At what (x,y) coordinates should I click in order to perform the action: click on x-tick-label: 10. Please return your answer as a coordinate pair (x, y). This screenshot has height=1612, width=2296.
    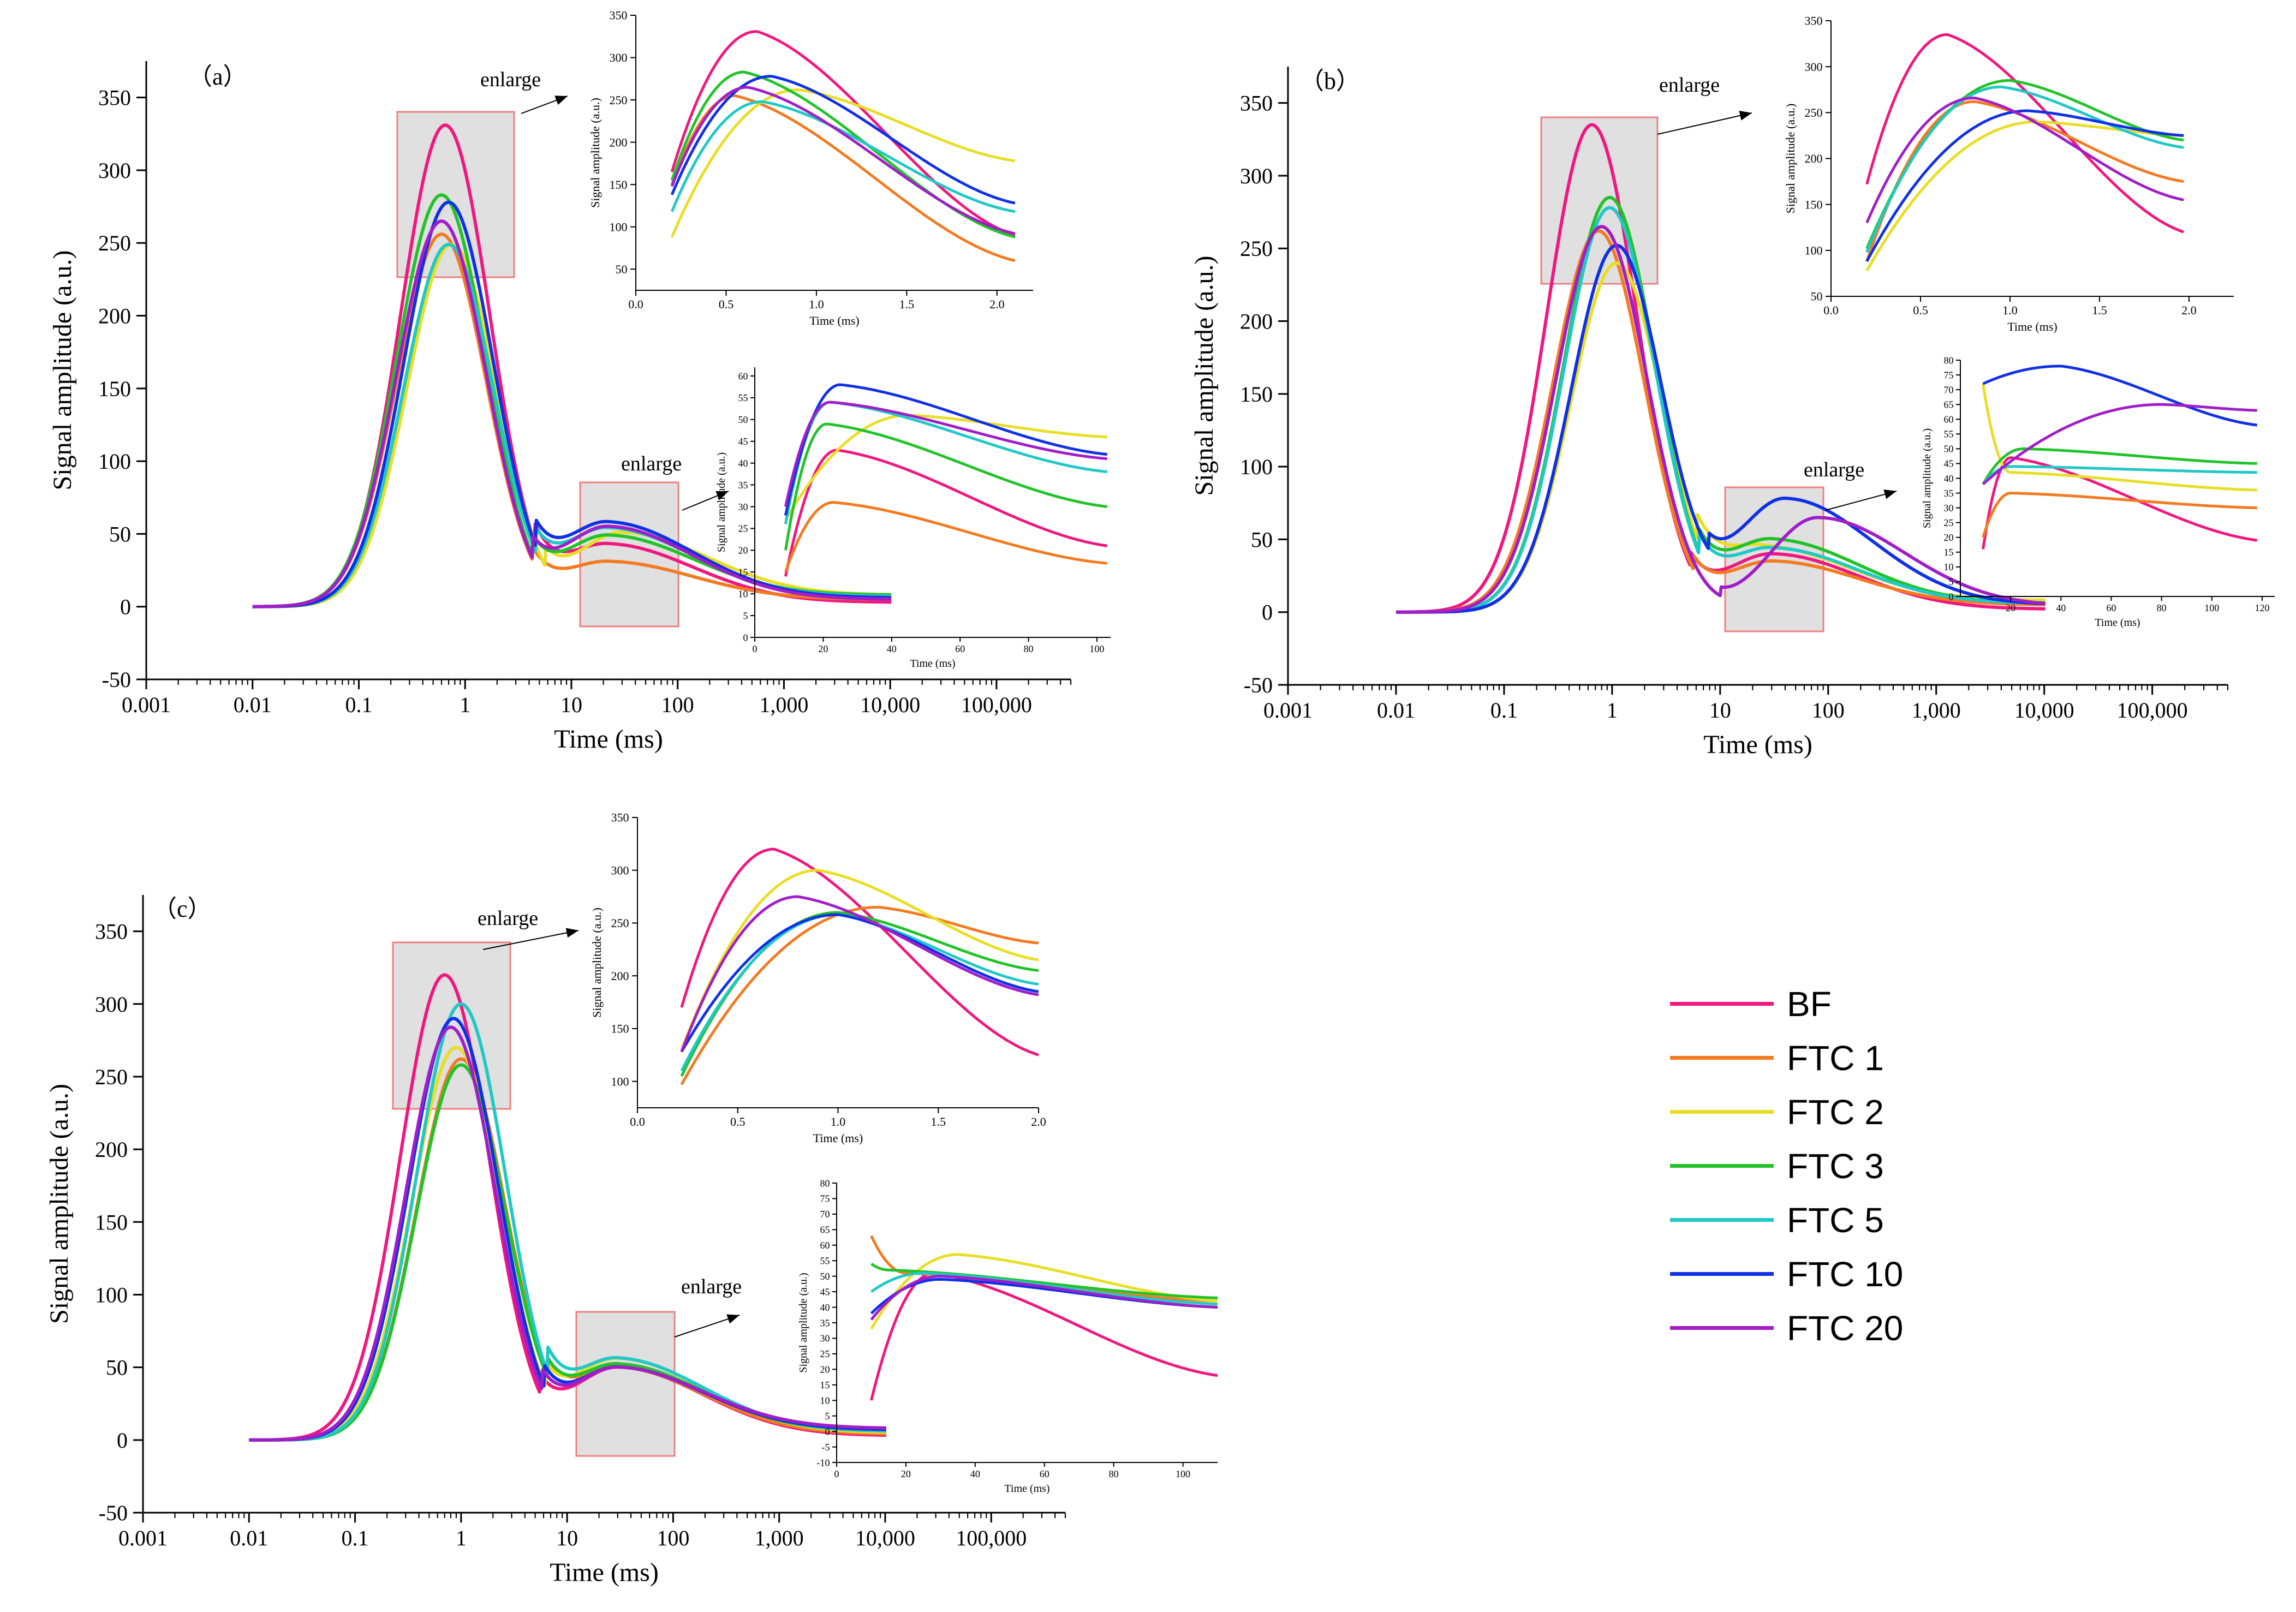
    Looking at the image, I should click on (1720, 710).